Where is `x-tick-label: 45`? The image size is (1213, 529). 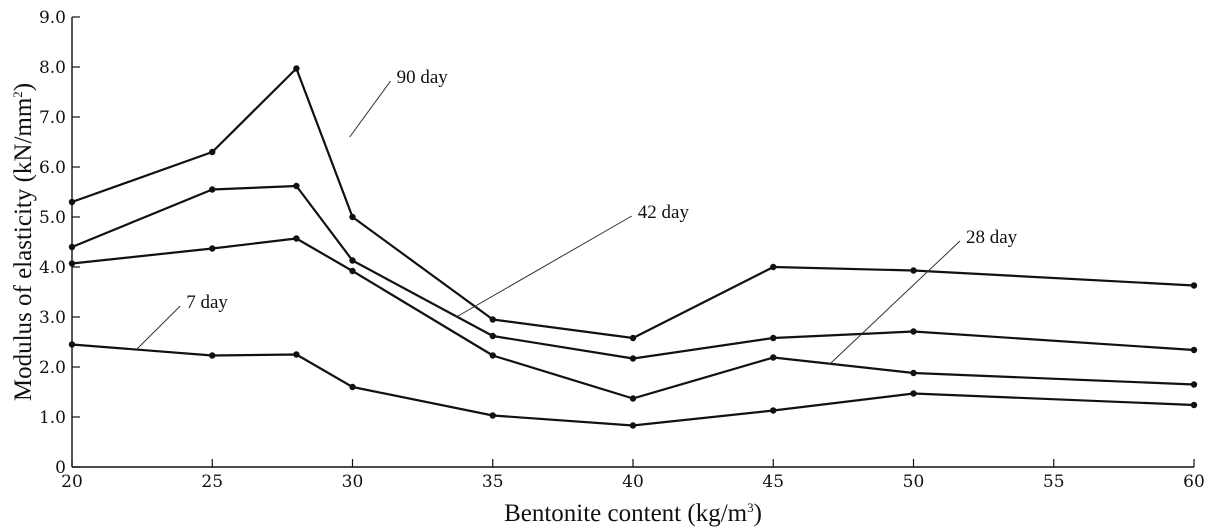 x-tick-label: 45 is located at coordinates (773, 482).